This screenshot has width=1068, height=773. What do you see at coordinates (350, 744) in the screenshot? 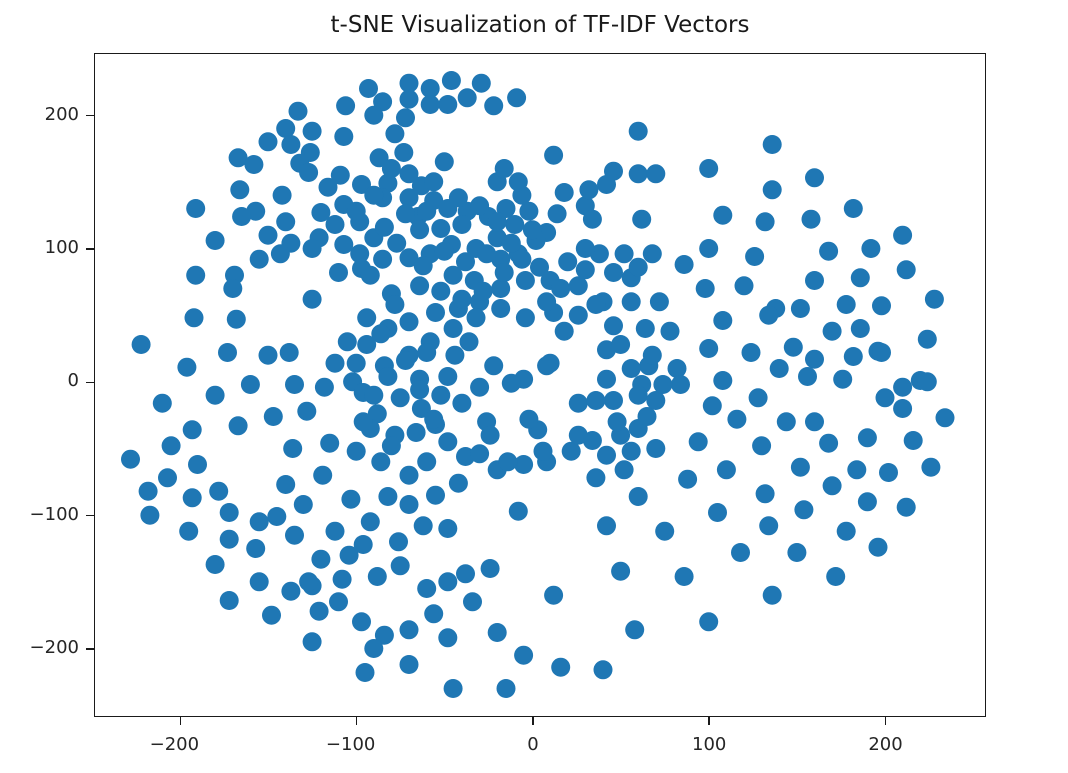
I see `x-tick-label: −100` at bounding box center [350, 744].